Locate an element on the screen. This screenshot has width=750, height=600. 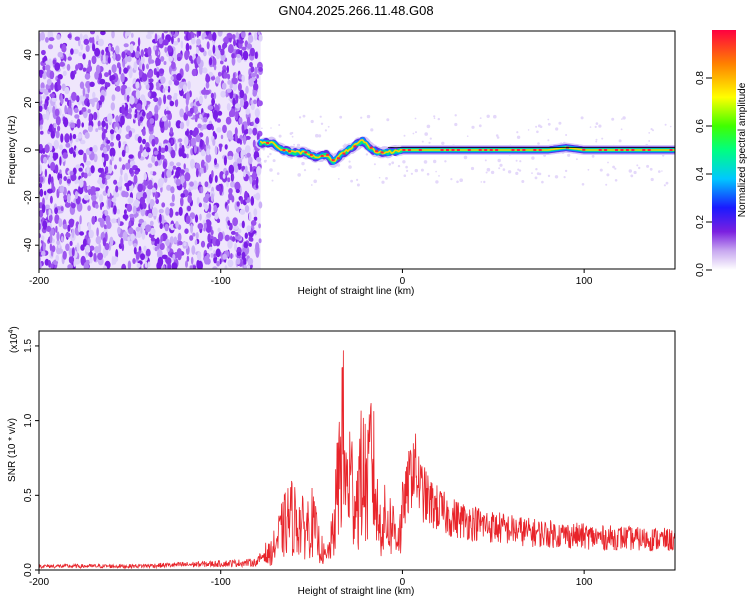
snr-y-tick-label: 0.5 is located at coordinates (28, 495).